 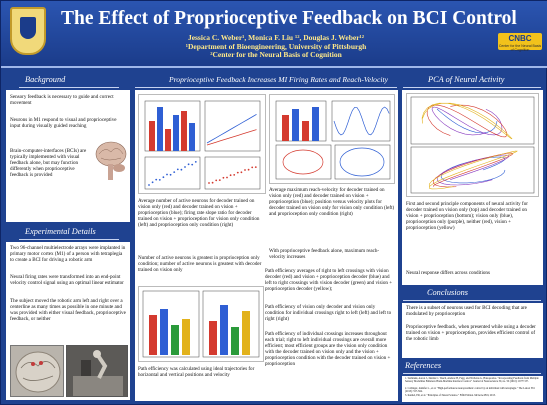 I want to click on pos-vel-right, so click(x=362, y=162).